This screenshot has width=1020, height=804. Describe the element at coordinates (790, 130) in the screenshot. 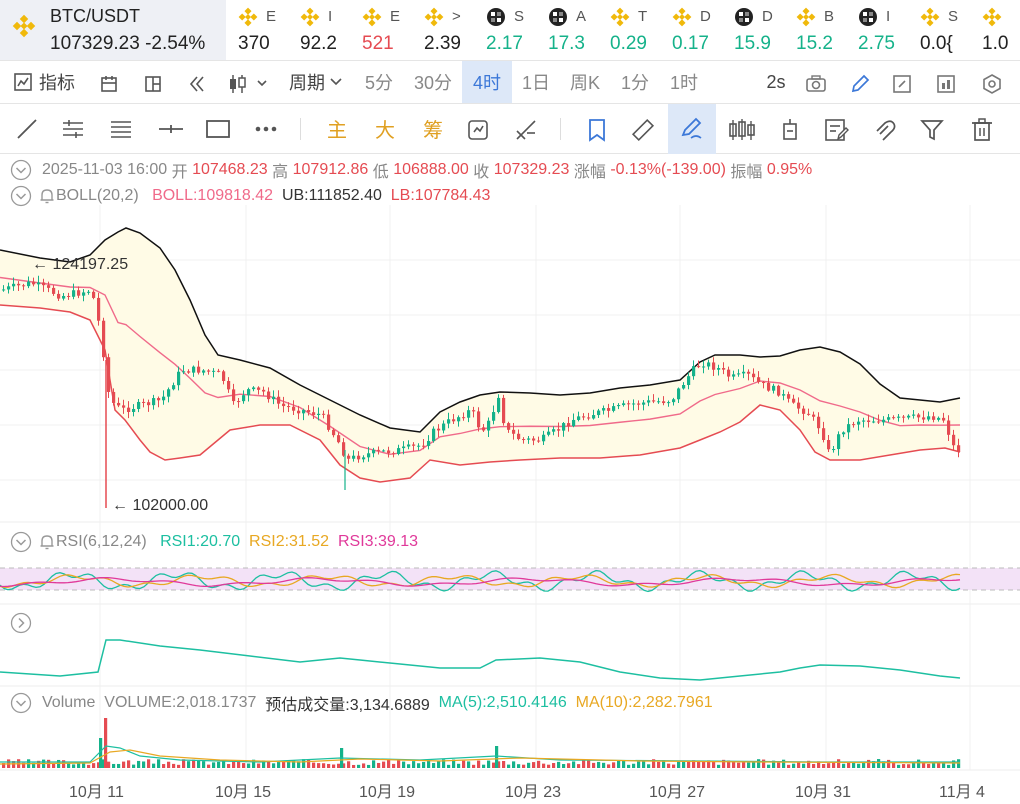

I see `single-candle-icon` at that location.